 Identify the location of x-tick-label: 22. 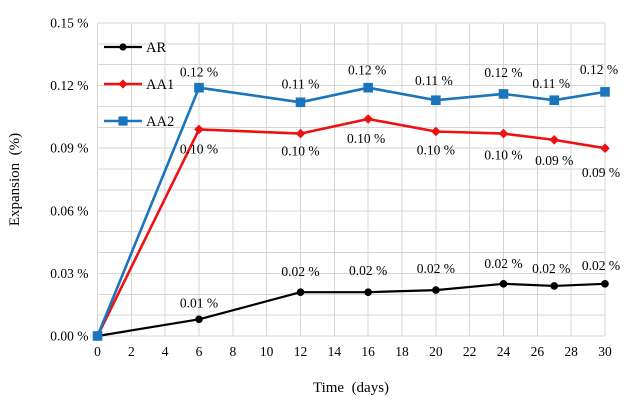
(470, 351).